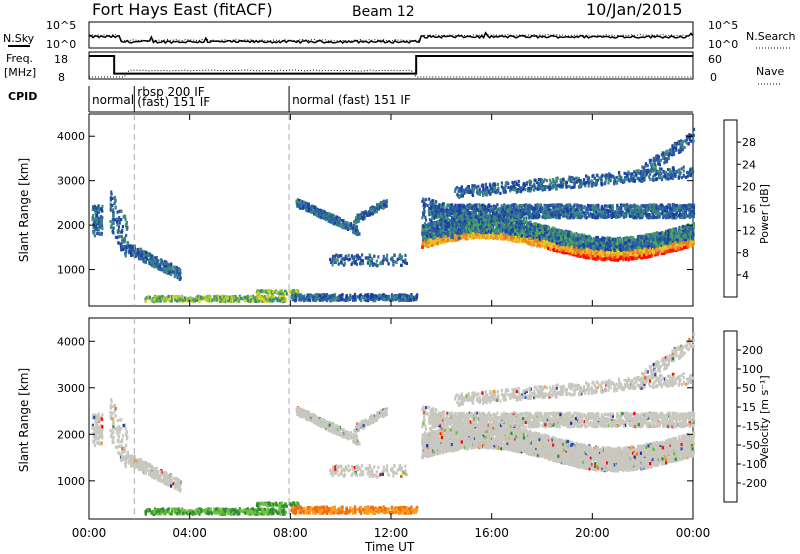 This screenshot has height=554, width=800. I want to click on nave-right-tick-bottom: 0, so click(713, 77).